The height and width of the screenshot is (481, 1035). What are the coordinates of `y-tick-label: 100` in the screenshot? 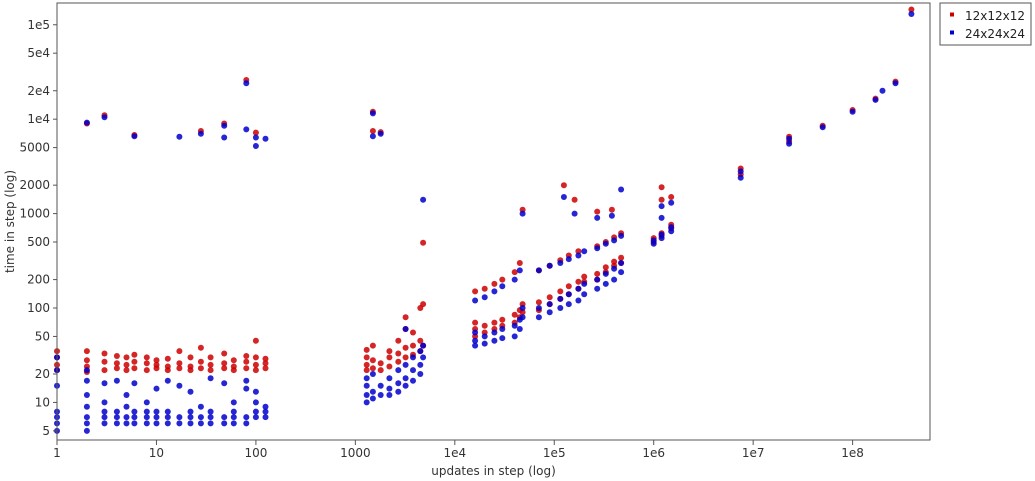 It's located at (38, 308).